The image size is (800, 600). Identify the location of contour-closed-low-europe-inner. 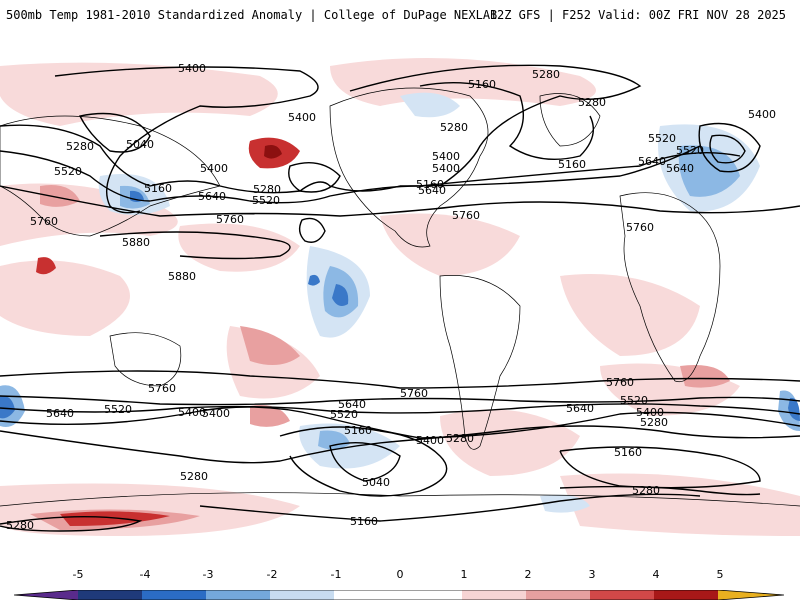
(727, 149).